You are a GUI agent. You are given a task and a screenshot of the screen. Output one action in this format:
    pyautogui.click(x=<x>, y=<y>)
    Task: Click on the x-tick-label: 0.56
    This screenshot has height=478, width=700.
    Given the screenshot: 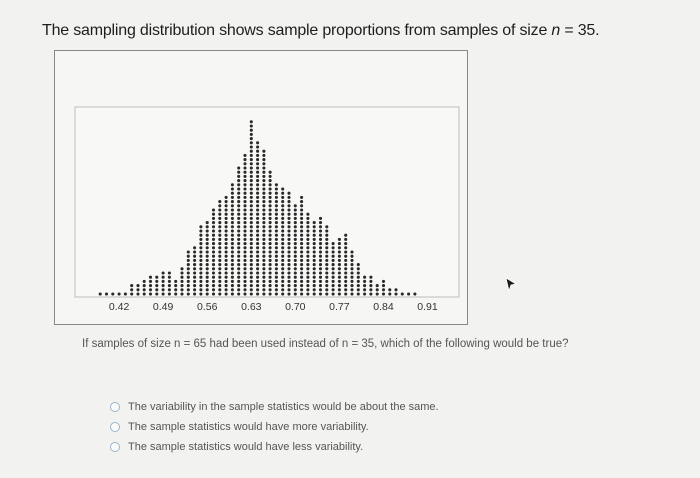 What is the action you would take?
    pyautogui.click(x=207, y=307)
    